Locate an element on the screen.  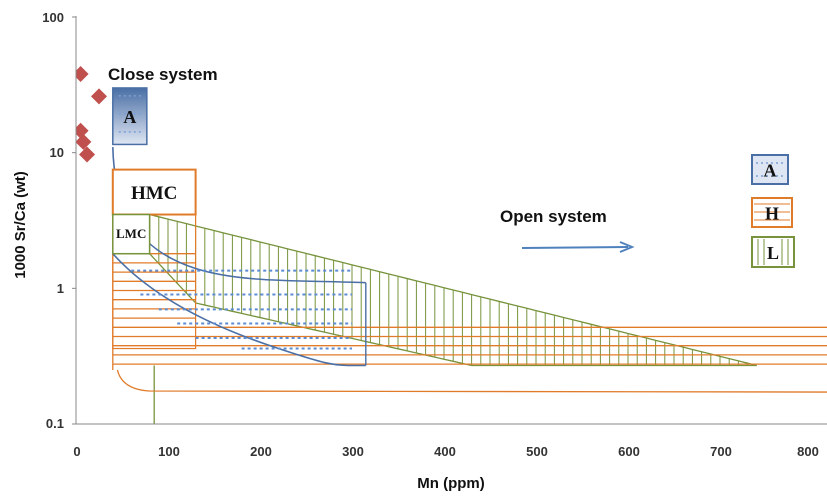
mineral-boxes: A HMC LMC is located at coordinates (154, 171).